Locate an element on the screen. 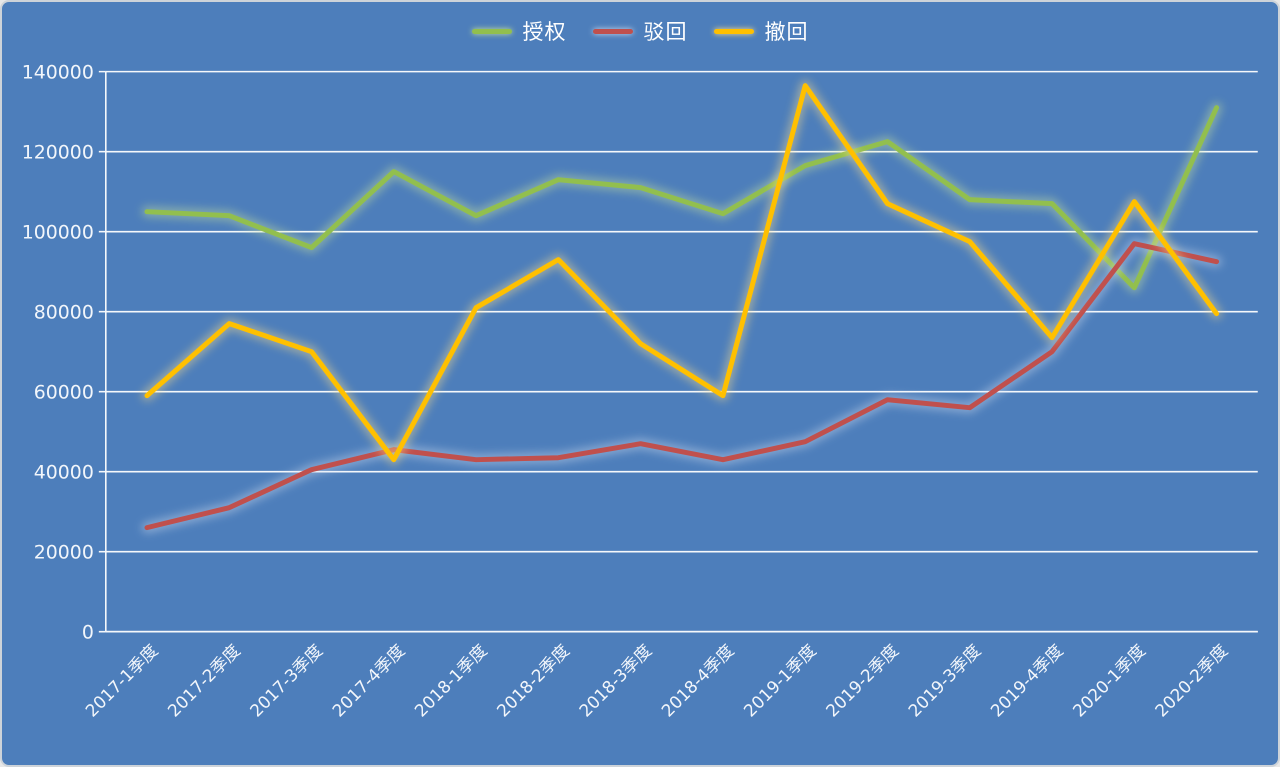  y-axis-label: 0 is located at coordinates (88, 633).